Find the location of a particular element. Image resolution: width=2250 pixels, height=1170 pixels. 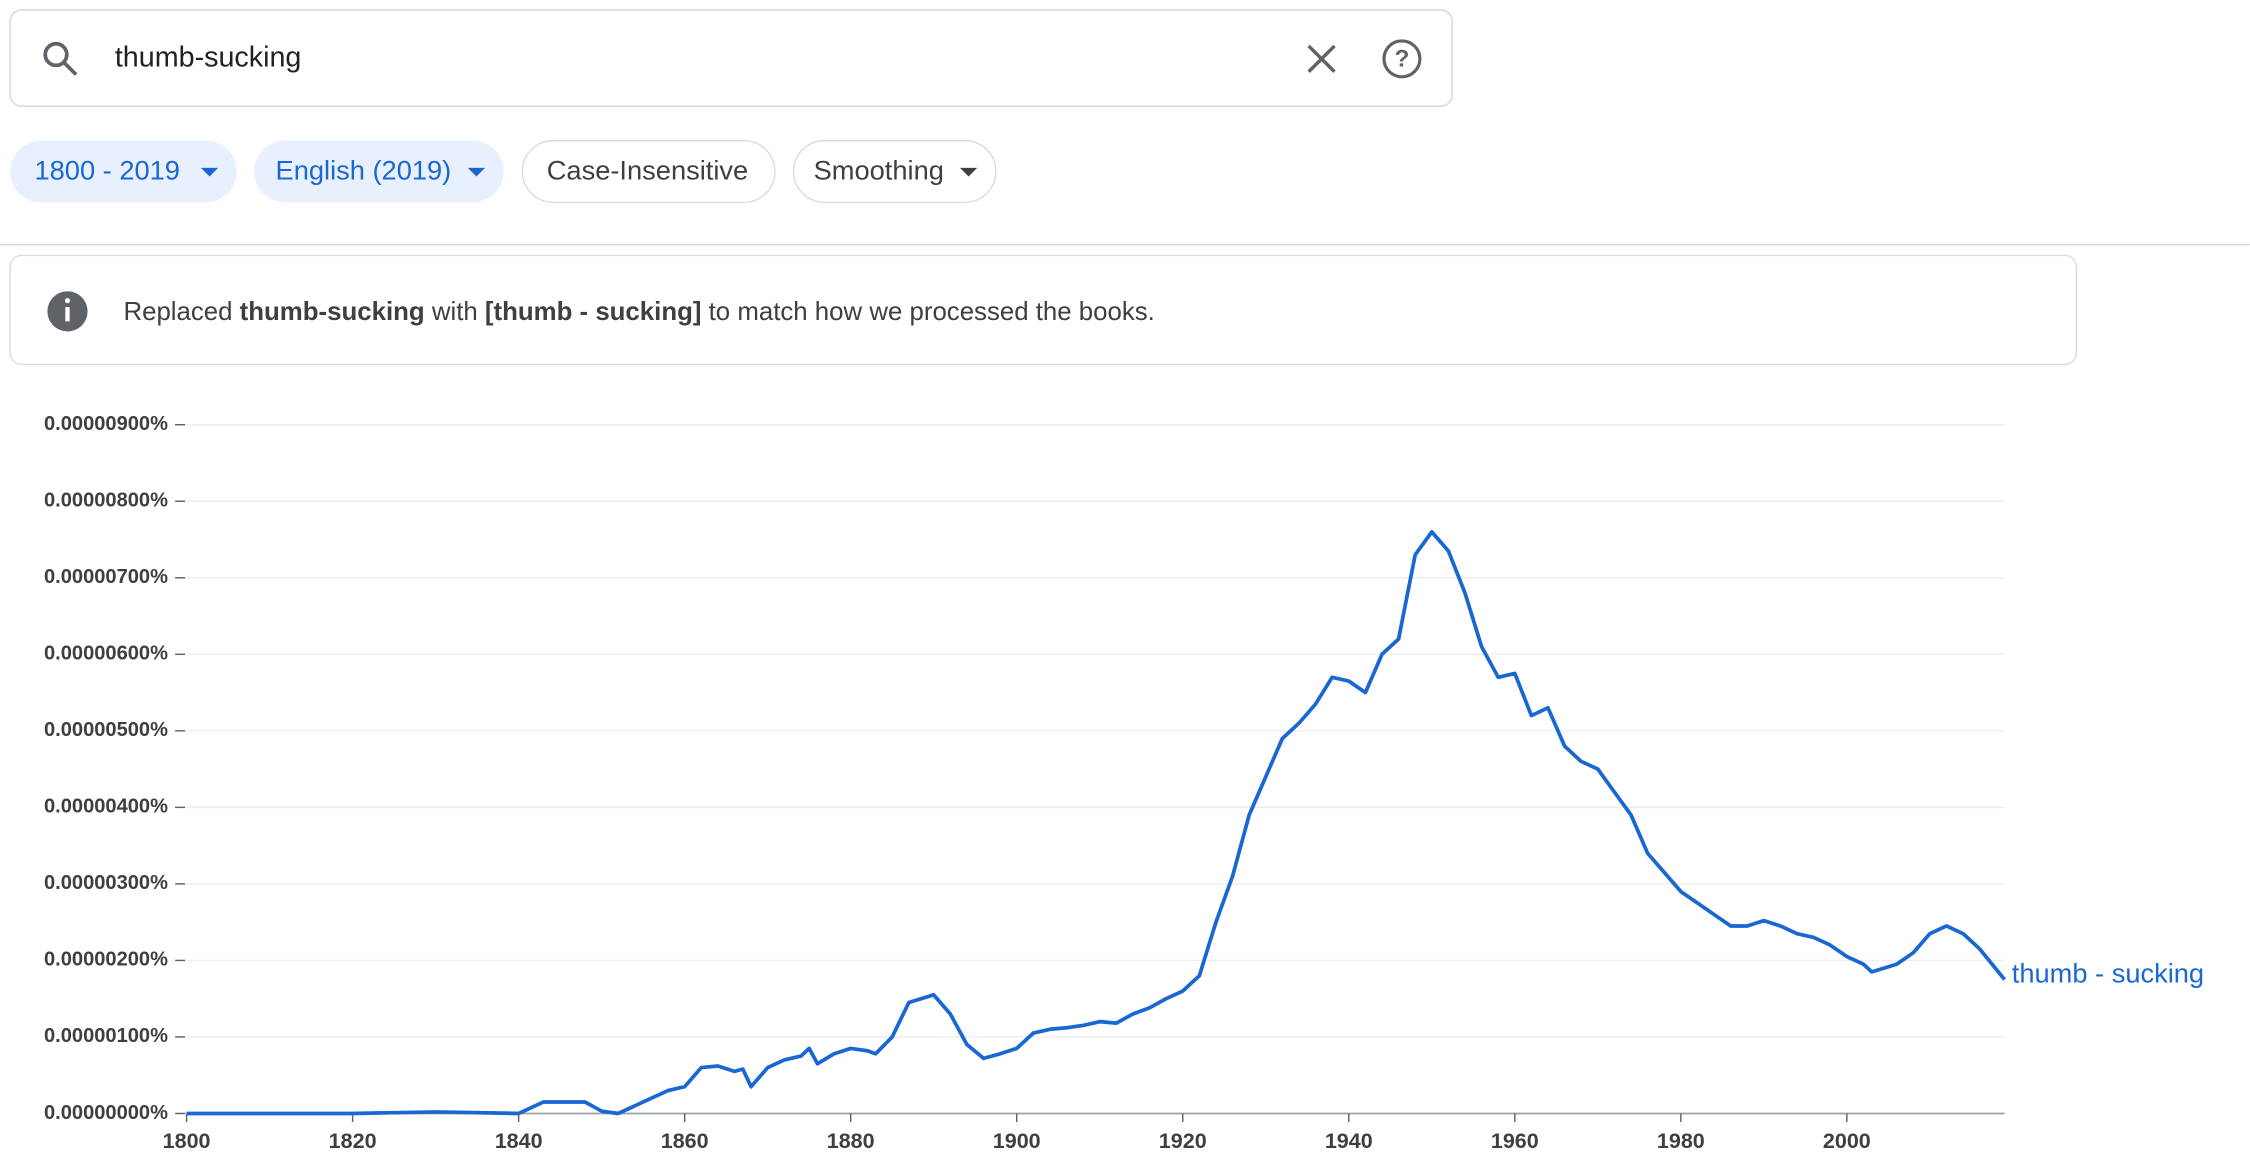

info-icon-stem is located at coordinates (67, 314).